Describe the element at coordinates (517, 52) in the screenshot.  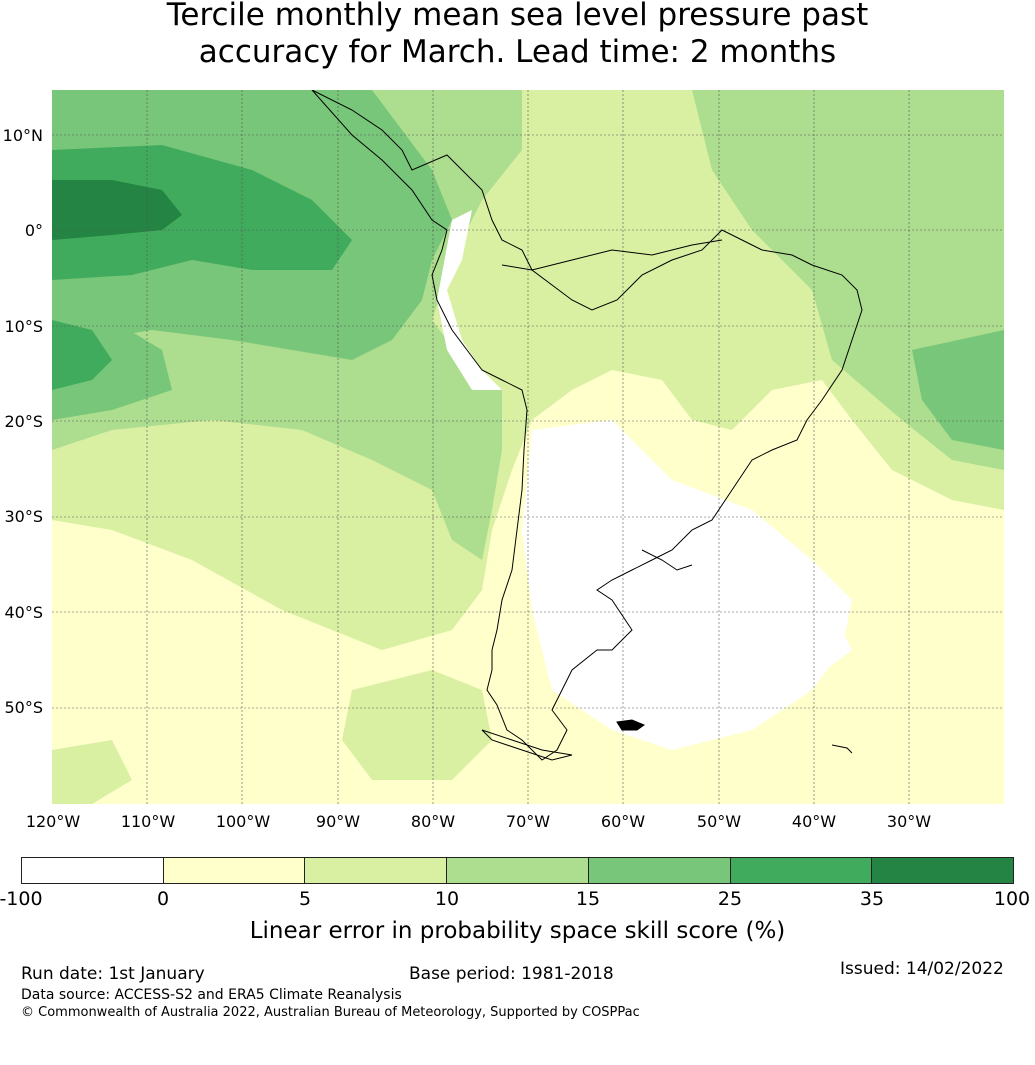
I see `chart-title-line-2: accuracy for March. Lead time: 2 months` at that location.